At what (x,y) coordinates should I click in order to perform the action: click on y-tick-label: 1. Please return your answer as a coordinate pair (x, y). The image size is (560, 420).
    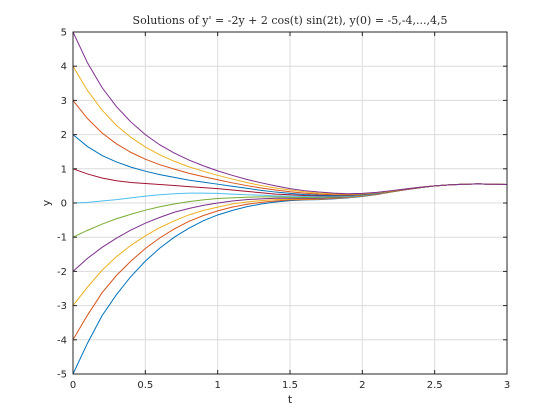
    Looking at the image, I should click on (64, 169).